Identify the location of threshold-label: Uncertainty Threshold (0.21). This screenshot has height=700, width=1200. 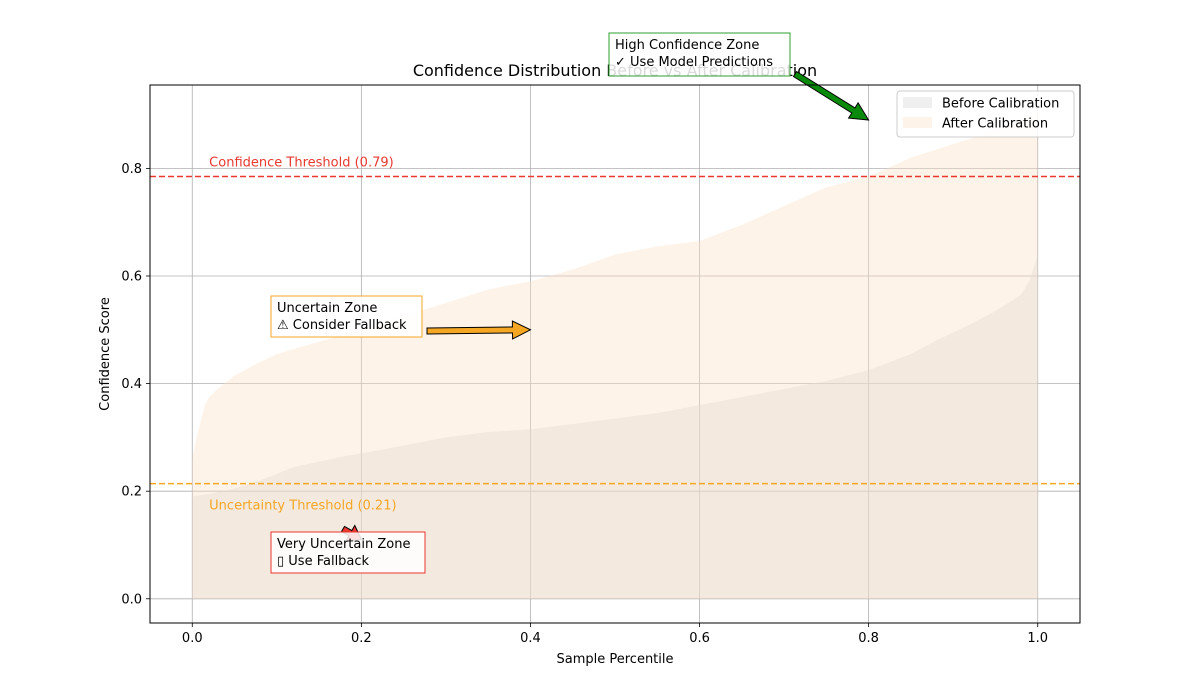
(302, 506).